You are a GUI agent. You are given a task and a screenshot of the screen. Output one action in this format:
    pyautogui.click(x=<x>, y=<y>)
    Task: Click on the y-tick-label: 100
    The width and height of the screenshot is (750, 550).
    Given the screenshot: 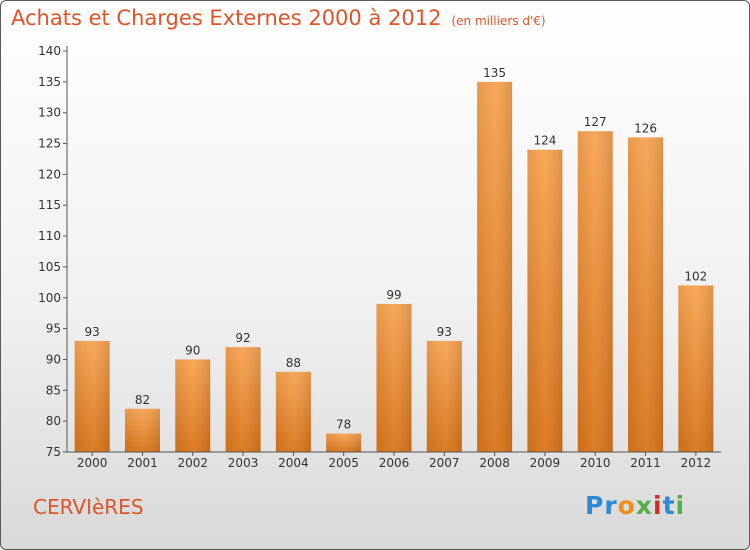 What is the action you would take?
    pyautogui.click(x=49, y=298)
    